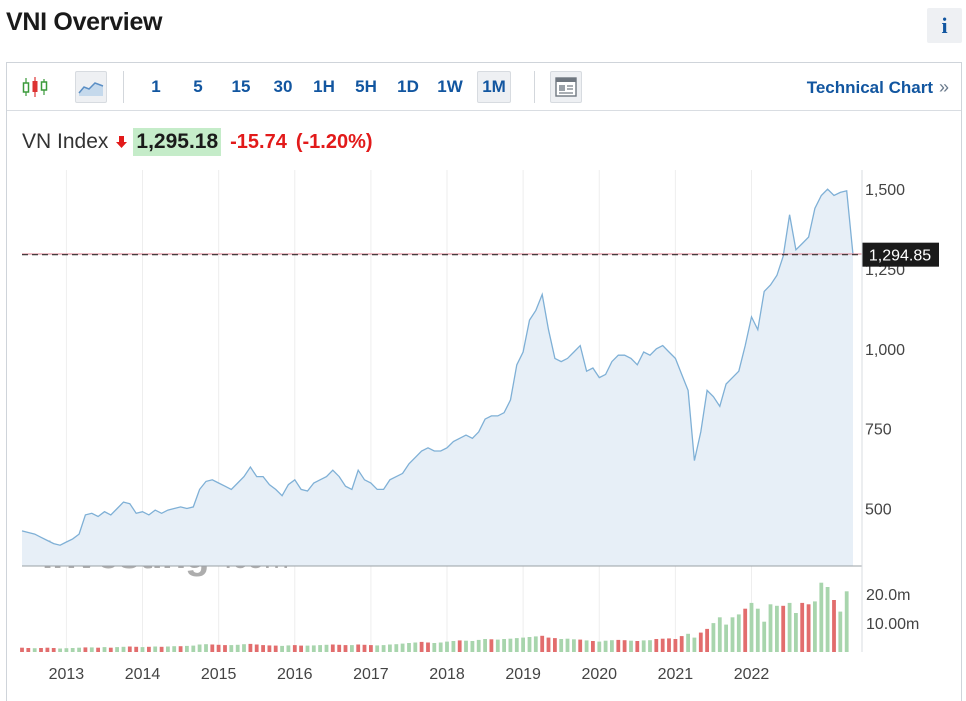  Describe the element at coordinates (67, 674) in the screenshot. I see `x-tick-label: 2013` at that location.